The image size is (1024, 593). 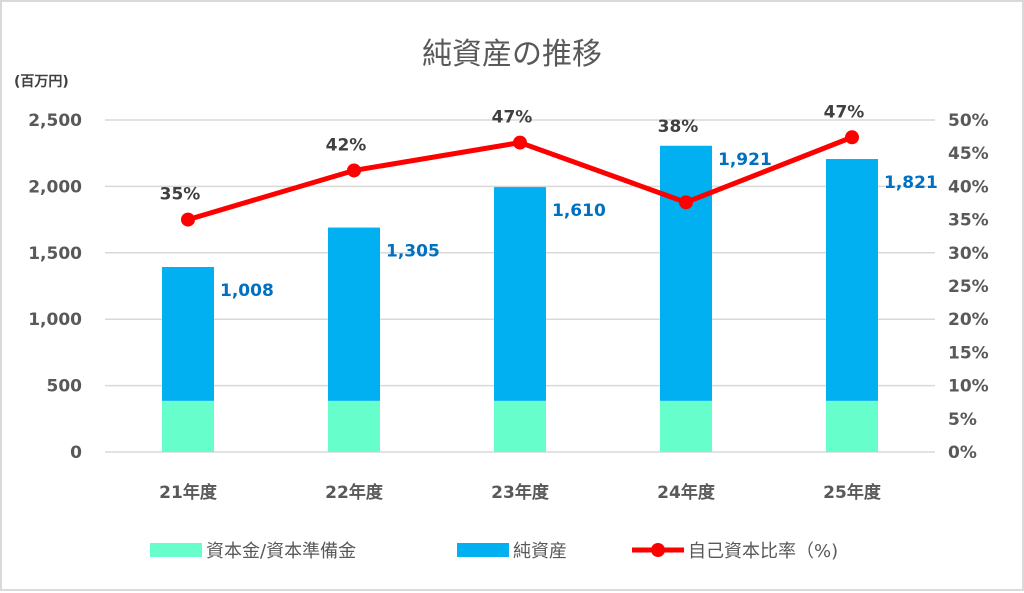 What do you see at coordinates (678, 127) in the screenshot?
I see `ratio-value-label: 38%` at bounding box center [678, 127].